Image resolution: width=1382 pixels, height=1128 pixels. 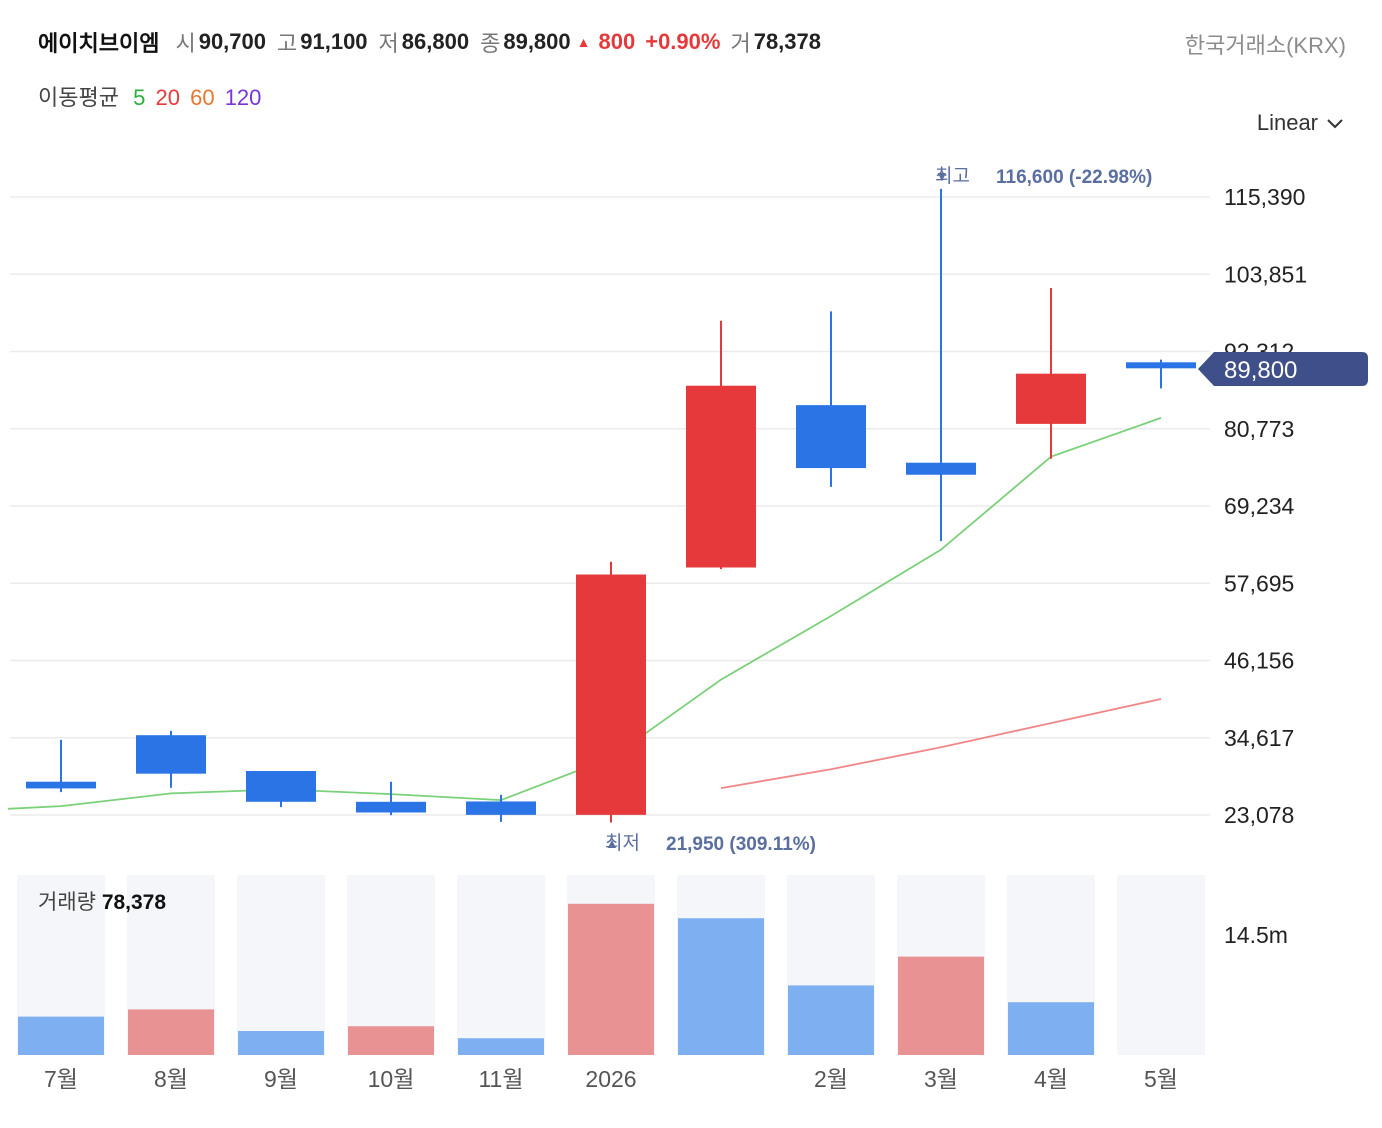 I want to click on y-tick-label: 23,078, so click(x=1259, y=815).